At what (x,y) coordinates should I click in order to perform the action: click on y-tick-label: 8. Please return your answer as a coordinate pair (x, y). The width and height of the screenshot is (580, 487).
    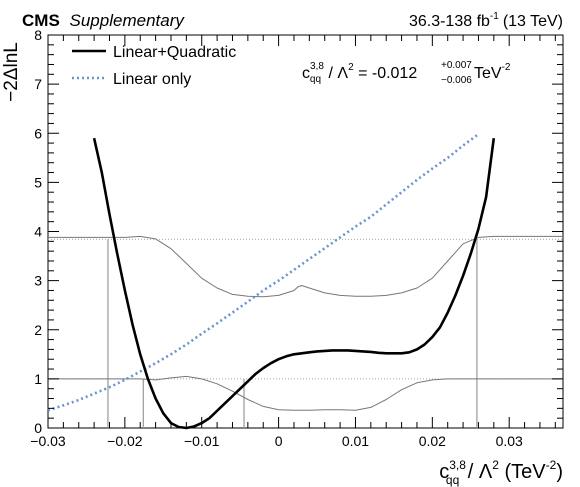
    Looking at the image, I should click on (38, 35).